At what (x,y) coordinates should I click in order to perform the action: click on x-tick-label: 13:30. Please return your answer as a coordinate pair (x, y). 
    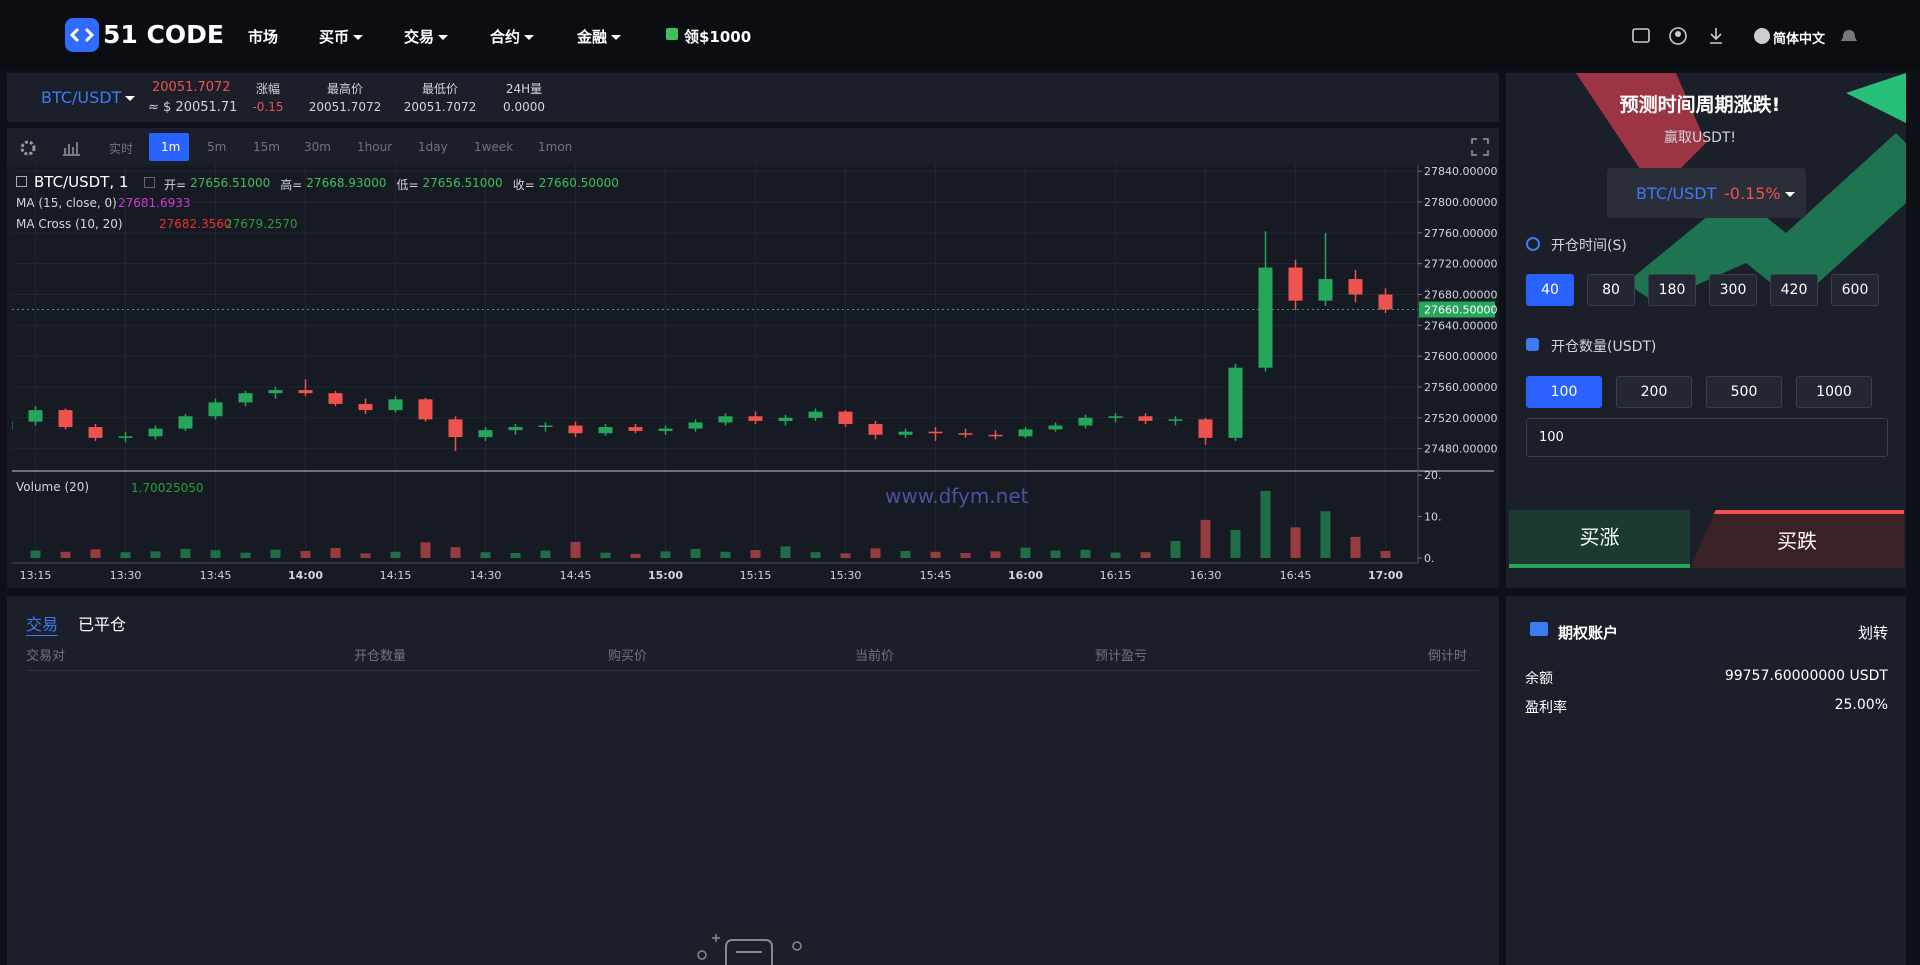
    Looking at the image, I should click on (126, 575).